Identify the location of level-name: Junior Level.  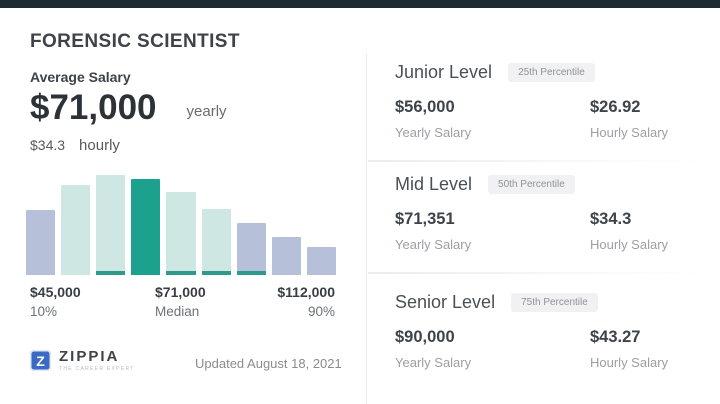
(444, 72).